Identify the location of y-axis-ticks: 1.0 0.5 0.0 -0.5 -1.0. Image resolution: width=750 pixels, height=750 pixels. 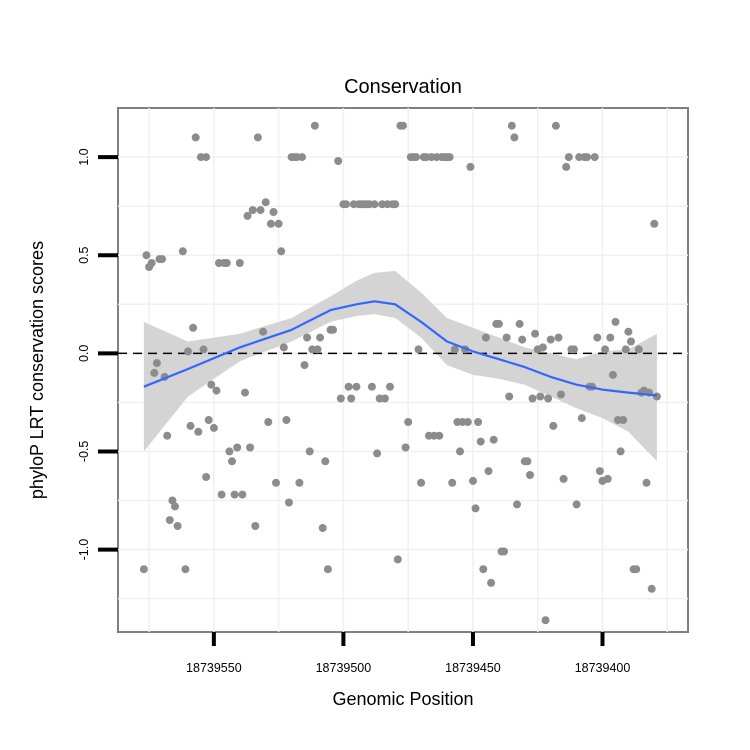
(97, 354).